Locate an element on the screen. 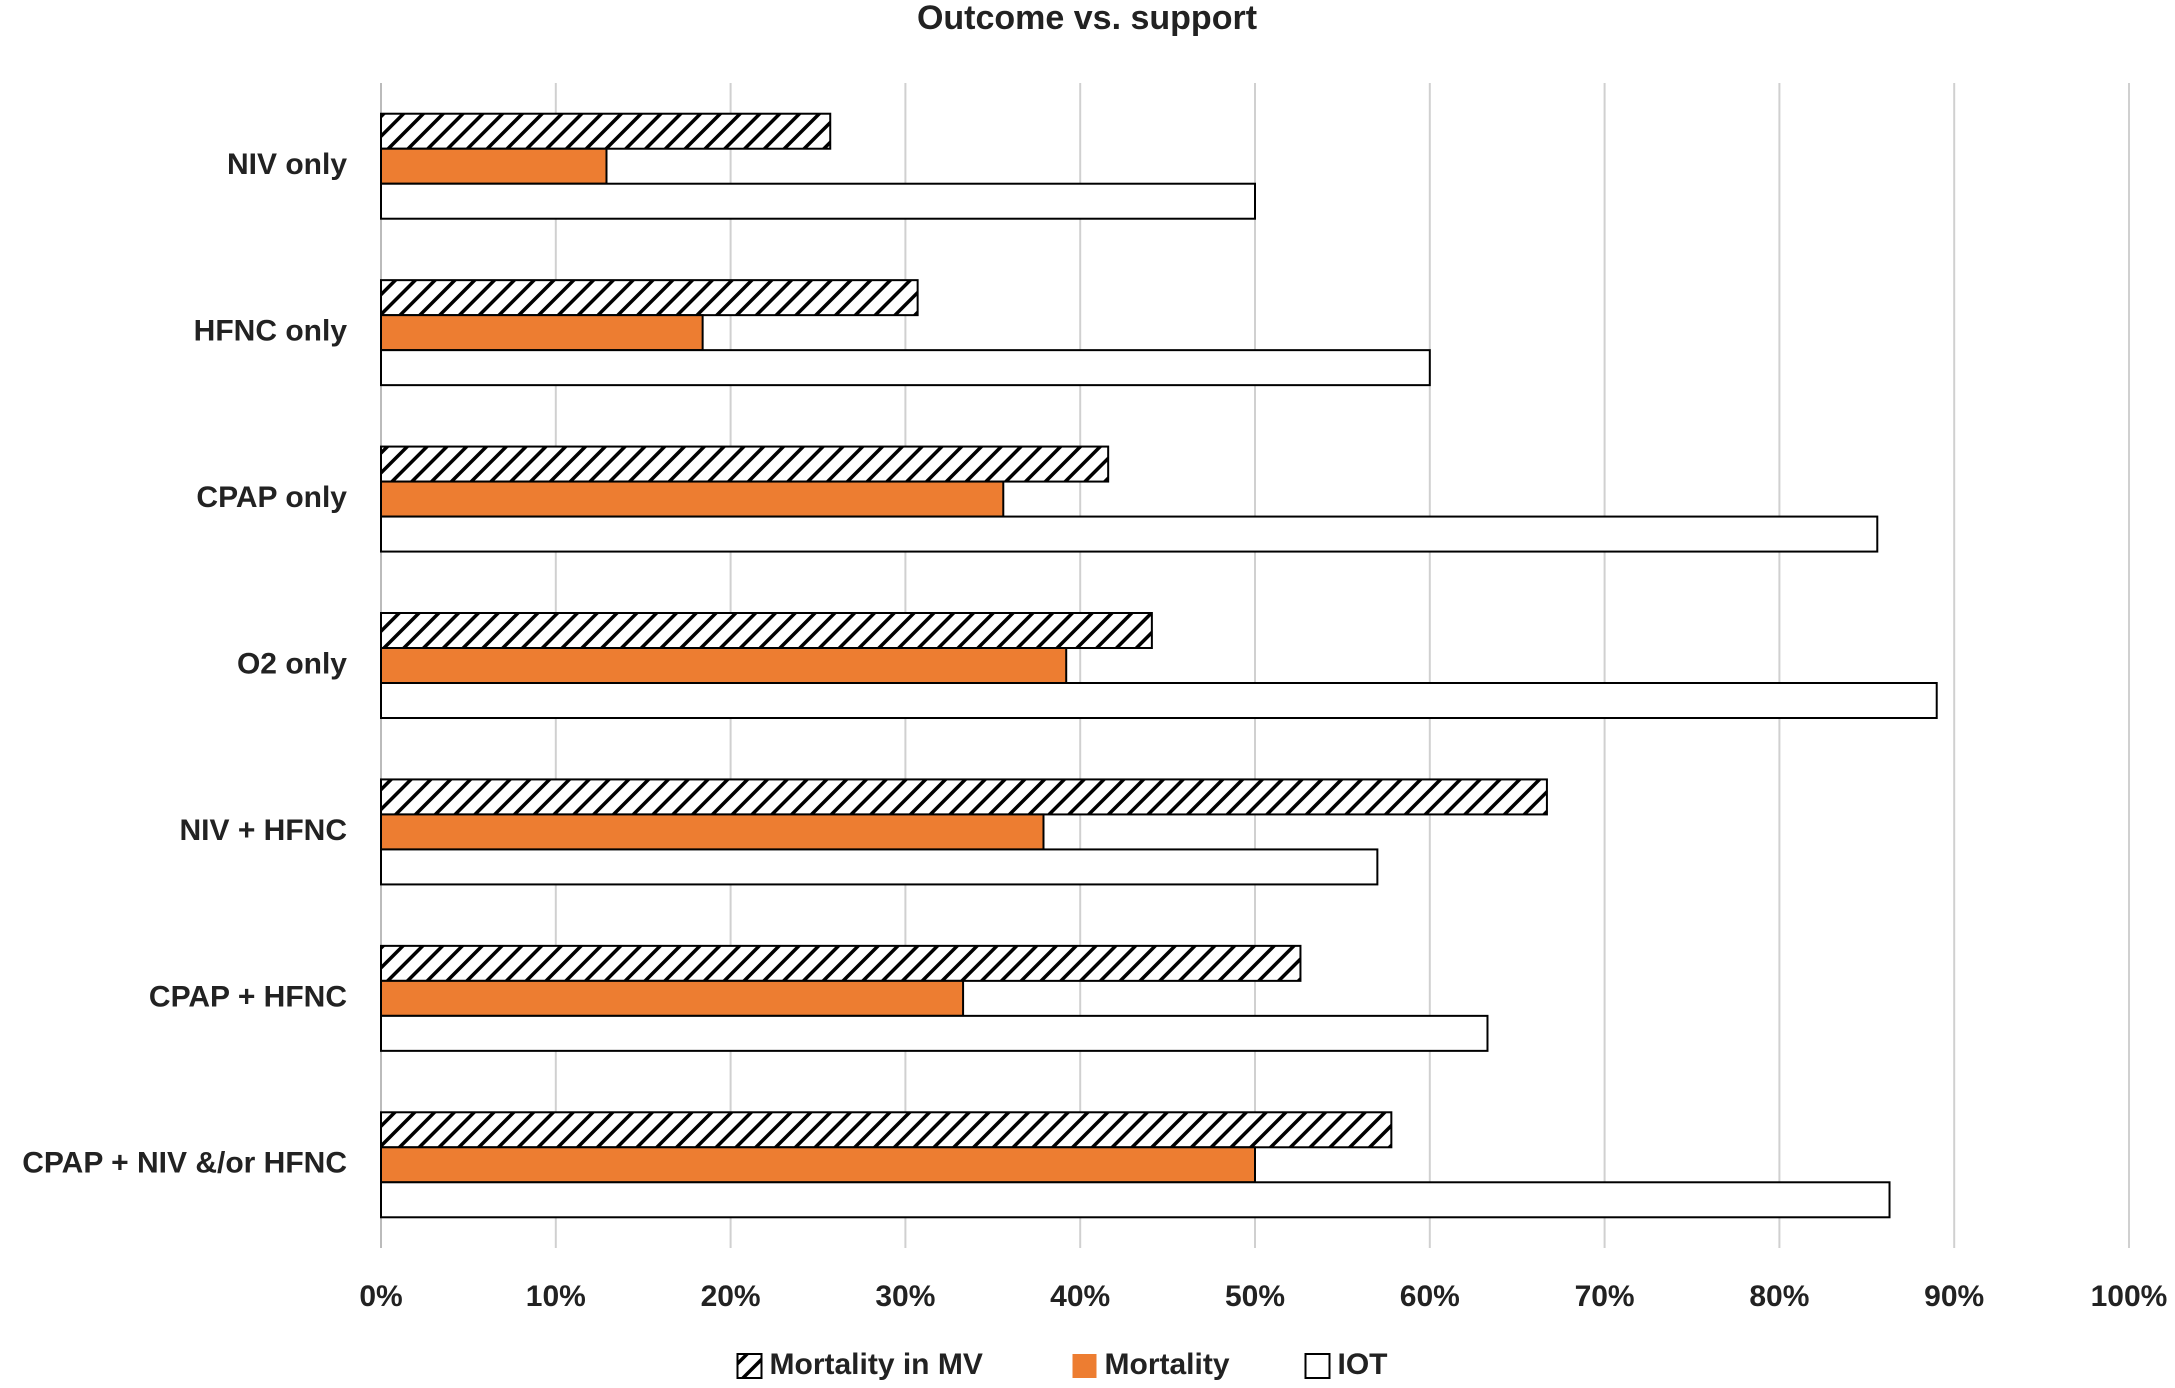 This screenshot has height=1388, width=2175. y-tick-label: O2 only is located at coordinates (292, 663).